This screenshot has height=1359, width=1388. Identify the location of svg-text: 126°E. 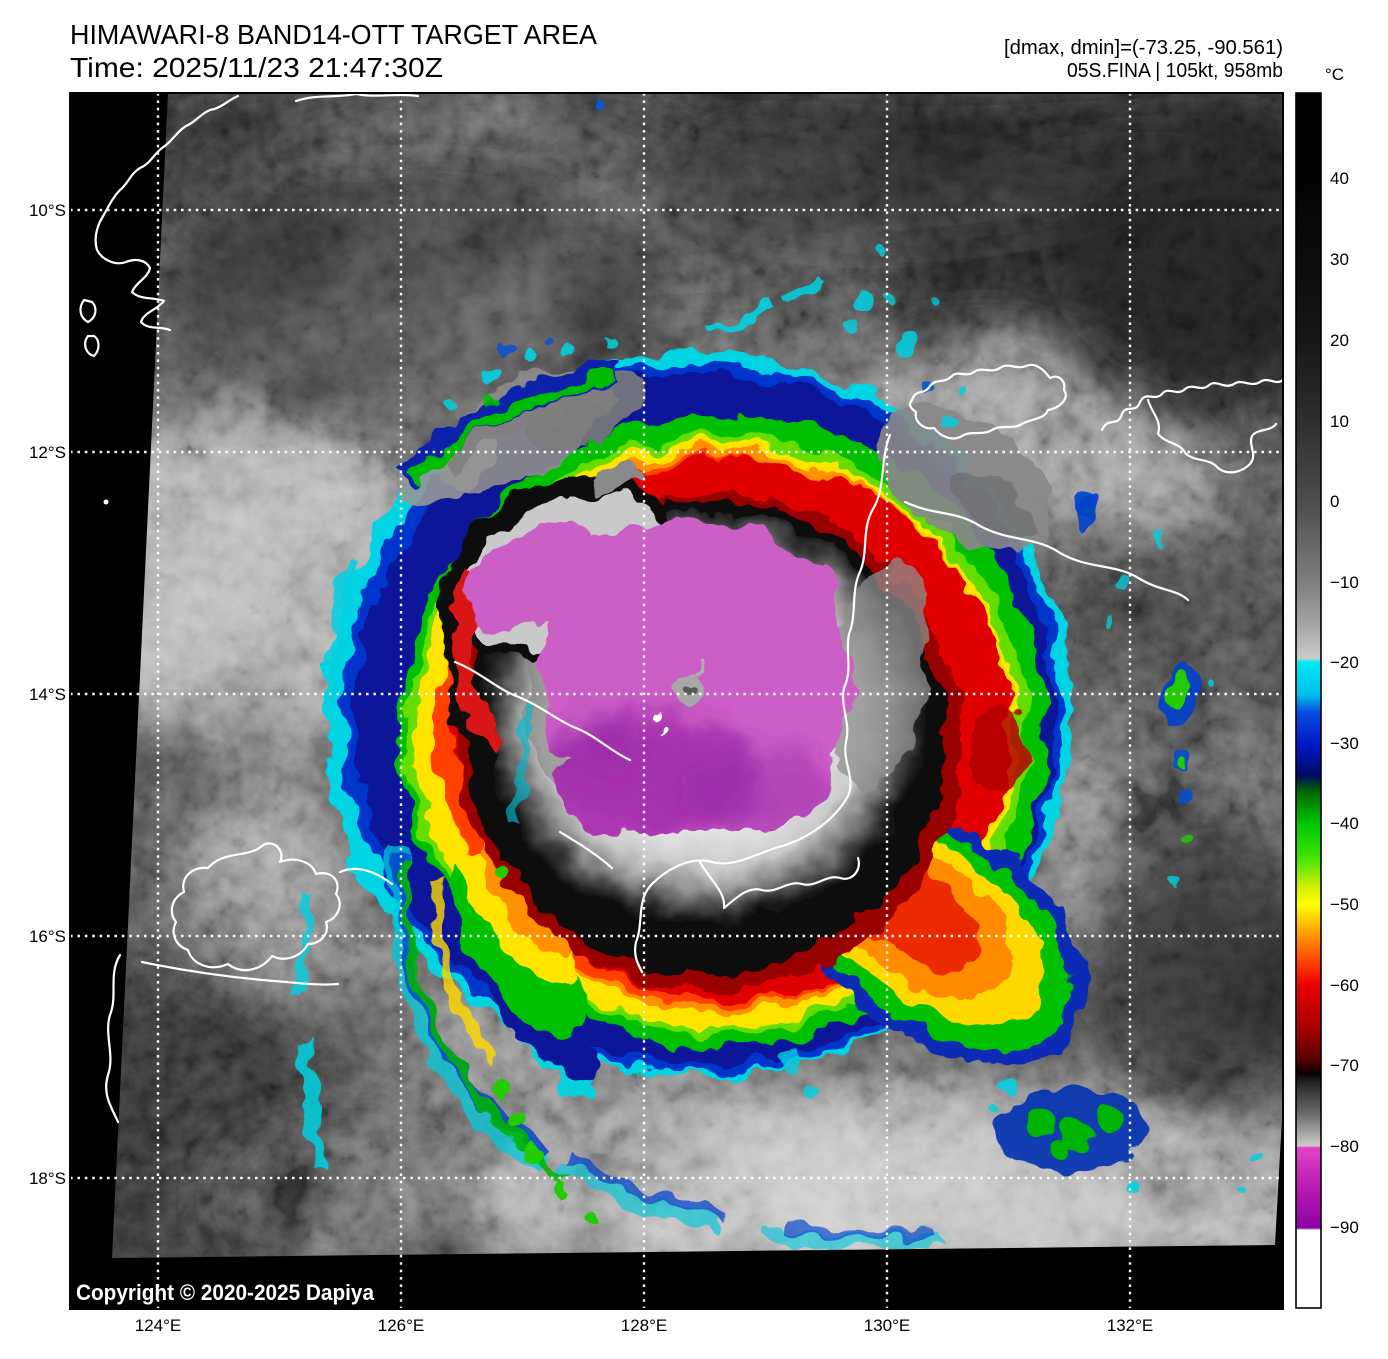
(401, 1325).